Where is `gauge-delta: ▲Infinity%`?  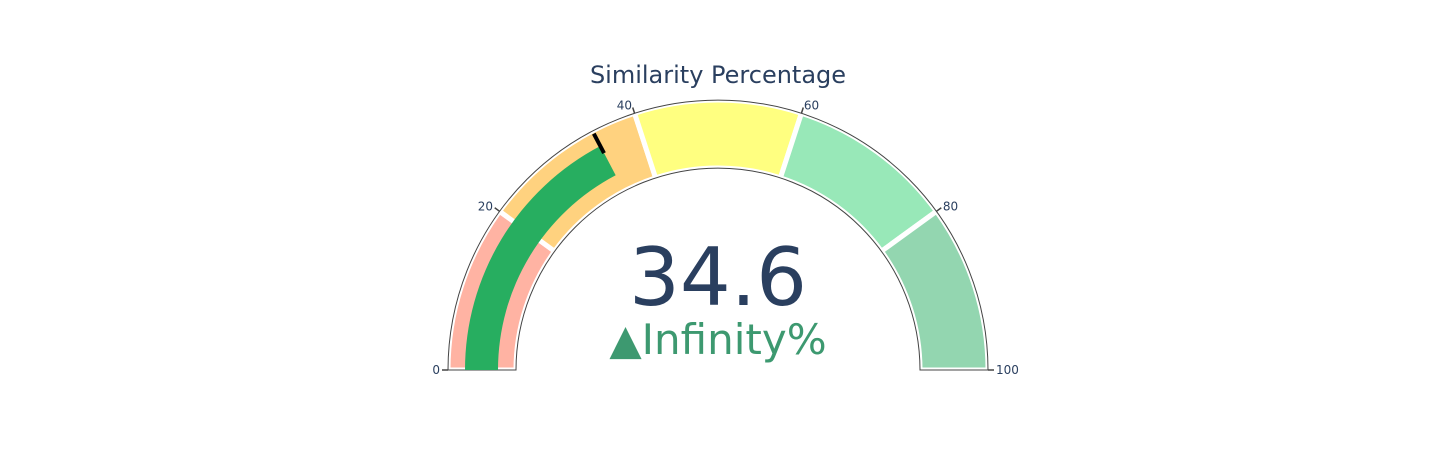 gauge-delta: ▲Infinity% is located at coordinates (717, 339).